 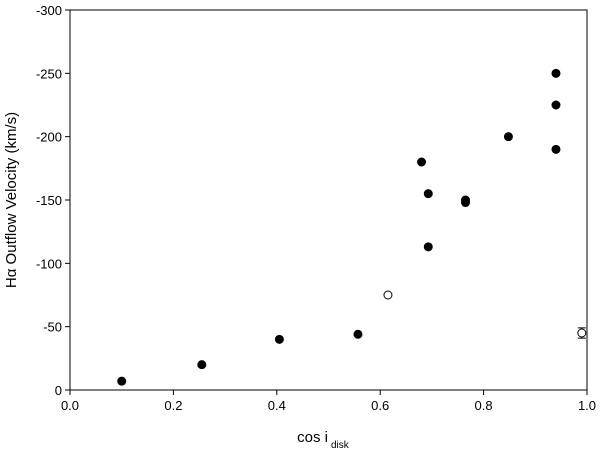 I want to click on x-tick-label: 0.8, so click(x=484, y=405).